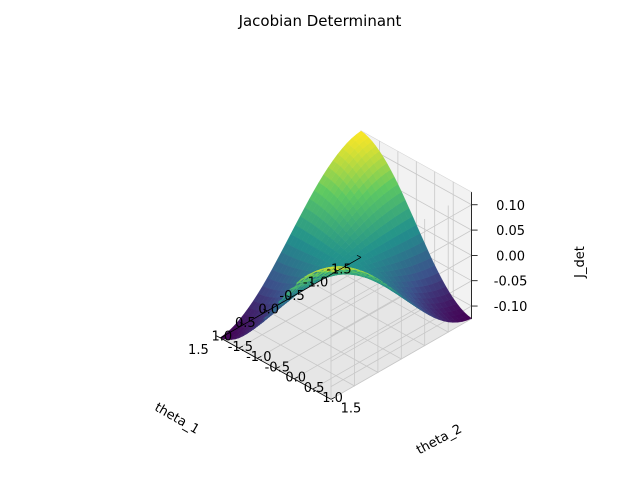 The image size is (640, 485). What do you see at coordinates (198, 350) in the screenshot?
I see `x-tick-label: 1.5` at bounding box center [198, 350].